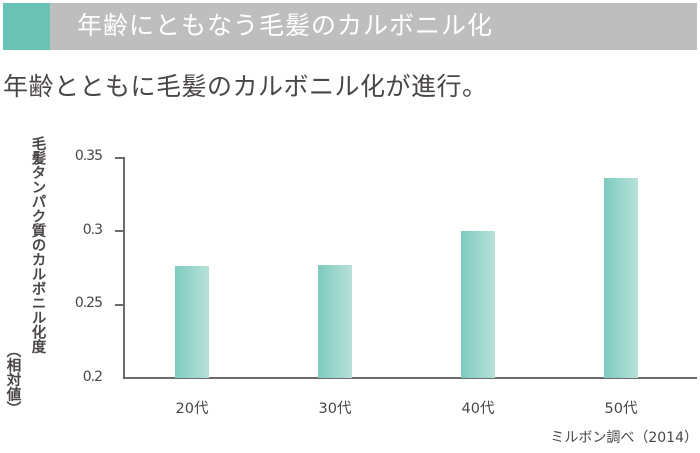 The height and width of the screenshot is (453, 700). I want to click on x-tick-label: 20代, so click(192, 409).